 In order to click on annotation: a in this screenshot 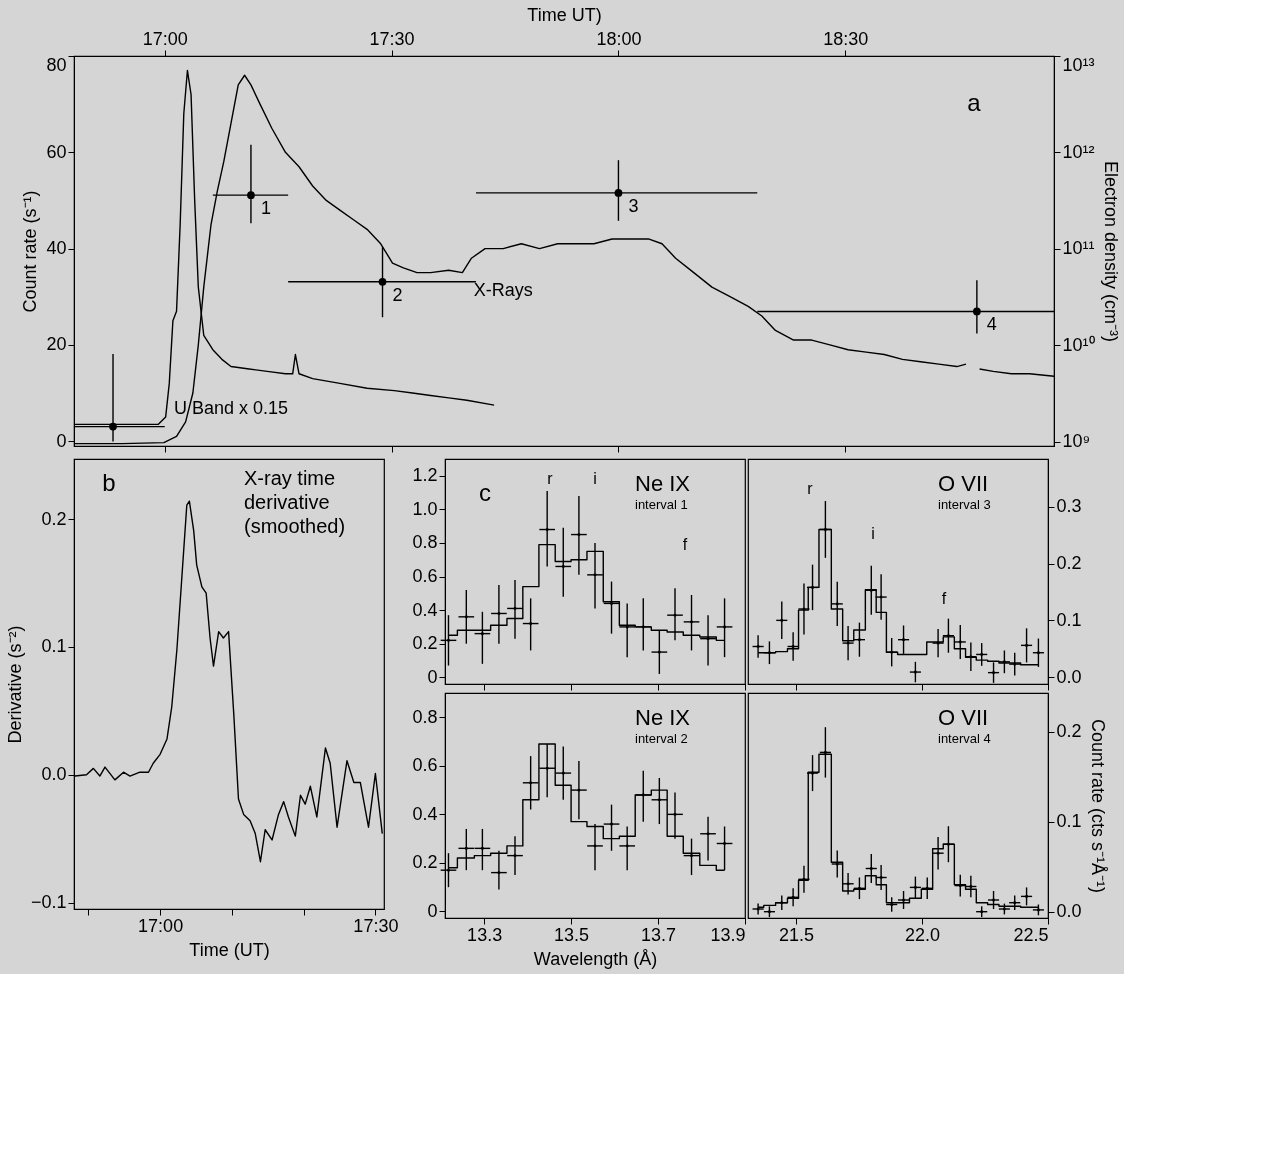, I will do `click(974, 102)`.